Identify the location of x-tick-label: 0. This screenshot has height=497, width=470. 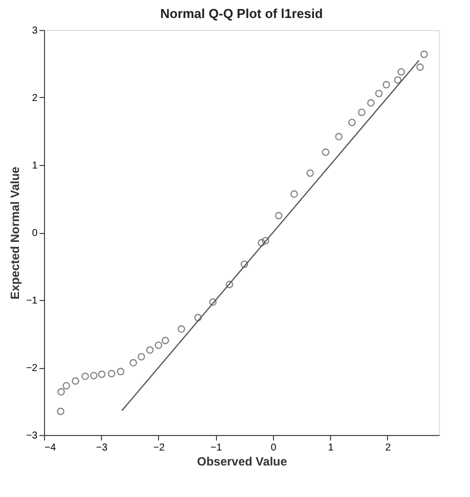
(273, 448).